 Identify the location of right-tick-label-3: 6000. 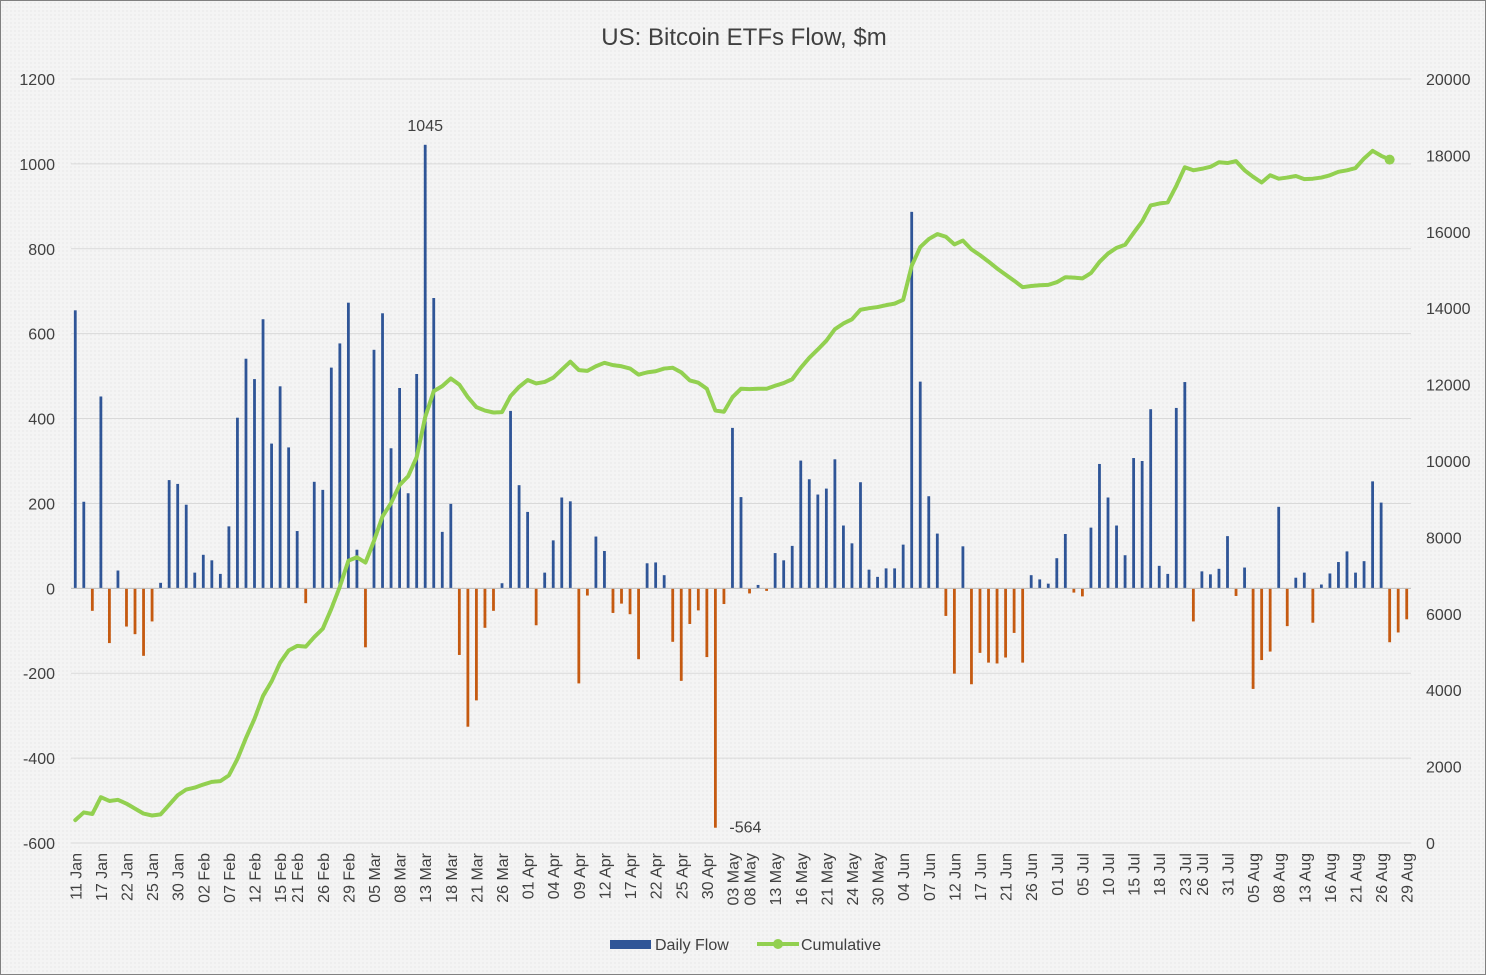
(1444, 615).